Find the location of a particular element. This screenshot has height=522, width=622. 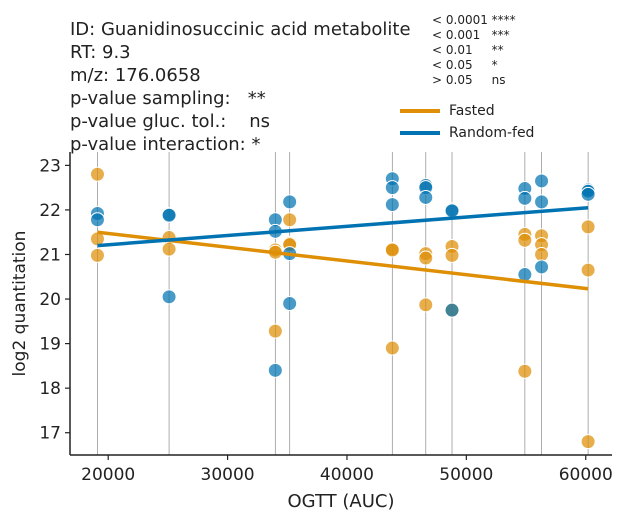

y-axis-label: log2 quantitation is located at coordinates (20, 304).